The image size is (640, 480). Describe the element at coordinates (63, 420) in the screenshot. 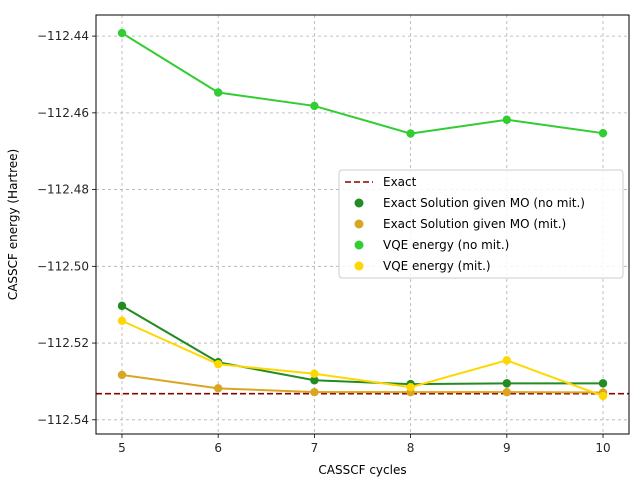

I see `y-tick-label: −112.54` at that location.